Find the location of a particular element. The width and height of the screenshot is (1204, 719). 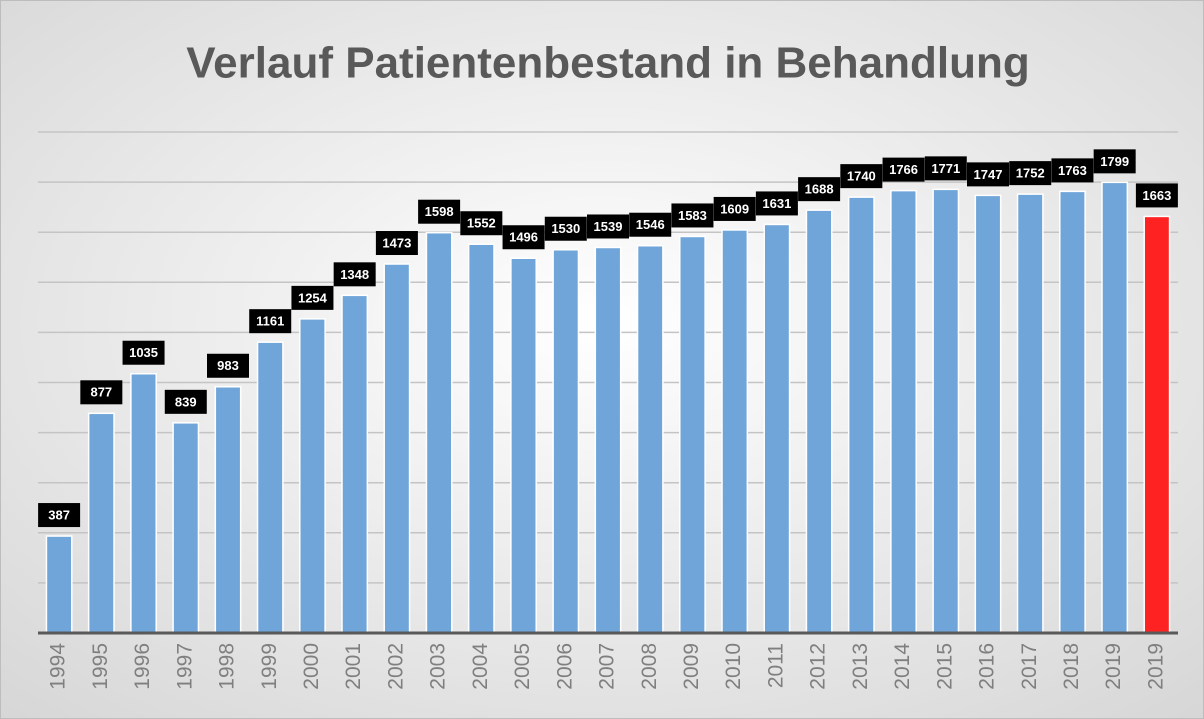

data-label: 1609 is located at coordinates (734, 208).